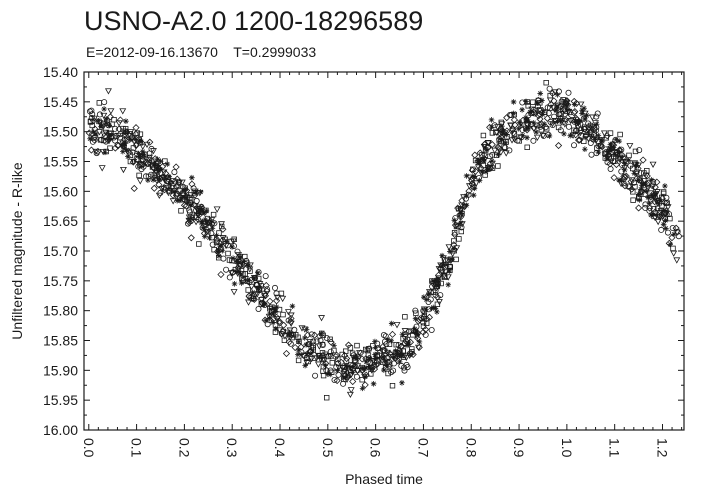  What do you see at coordinates (615, 448) in the screenshot?
I see `x-tick-label: 1.1` at bounding box center [615, 448].